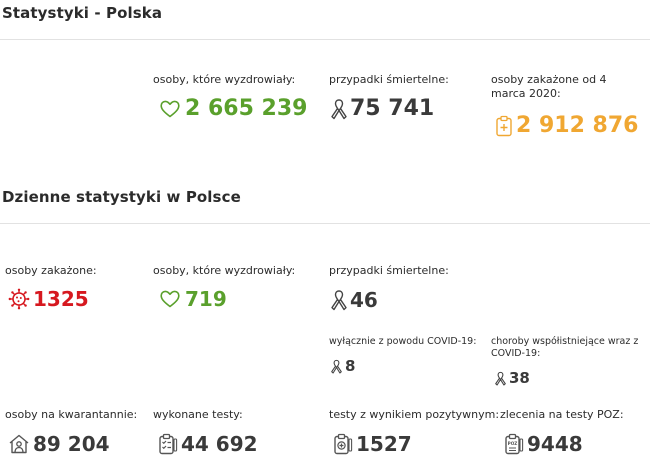  What do you see at coordinates (549, 86) in the screenshot?
I see `overall-infected-label: osoby zakażone od 4 marca 2020:` at bounding box center [549, 86].